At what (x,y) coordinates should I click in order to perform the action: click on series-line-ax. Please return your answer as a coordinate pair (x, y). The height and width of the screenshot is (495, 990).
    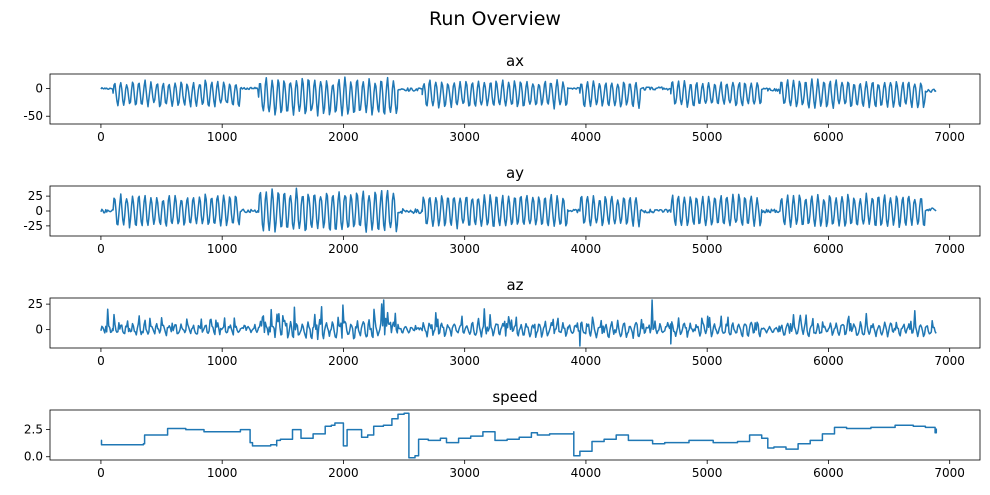
    Looking at the image, I should click on (518, 96).